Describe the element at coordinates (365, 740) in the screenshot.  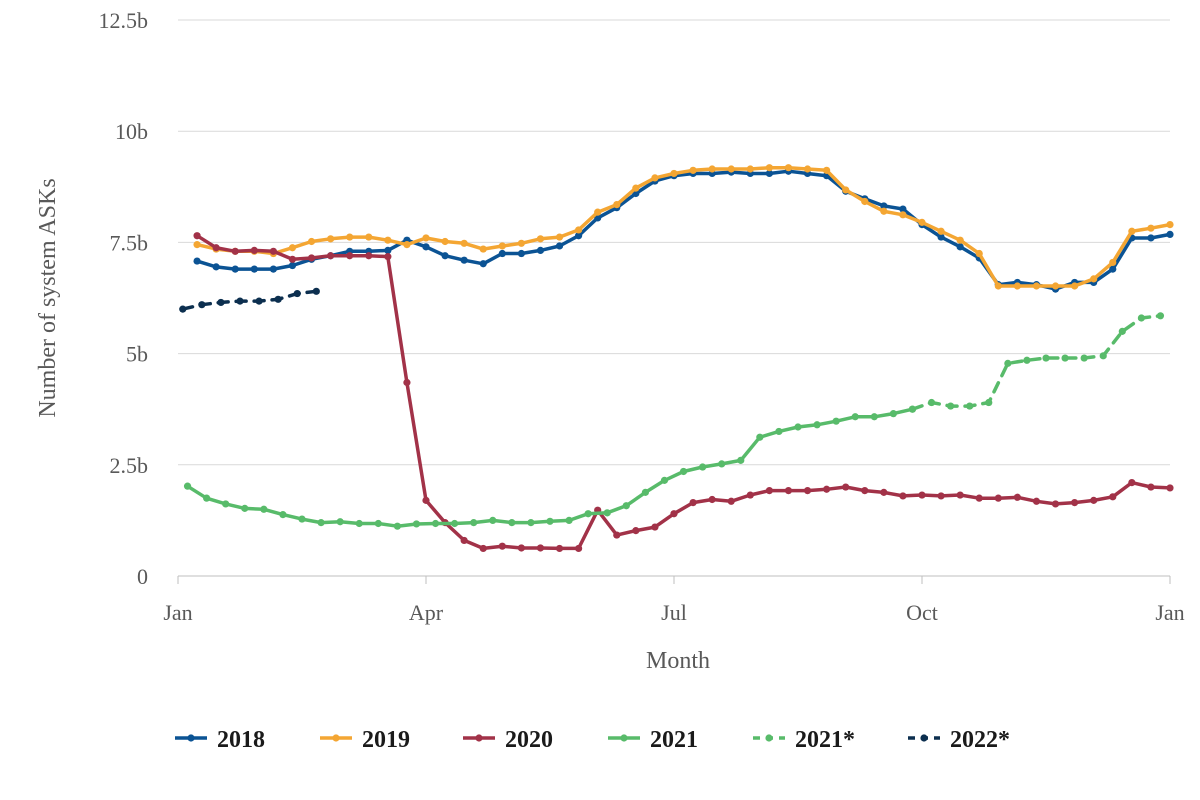
I see `legend-item: 2019` at that location.